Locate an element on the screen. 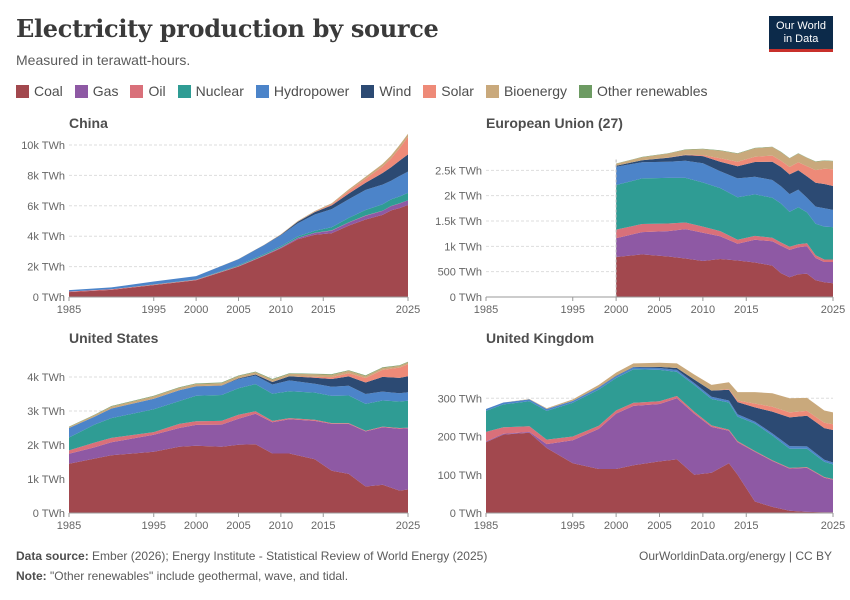 This screenshot has width=850, height=600. area-hydropower-united-states is located at coordinates (238, 406).